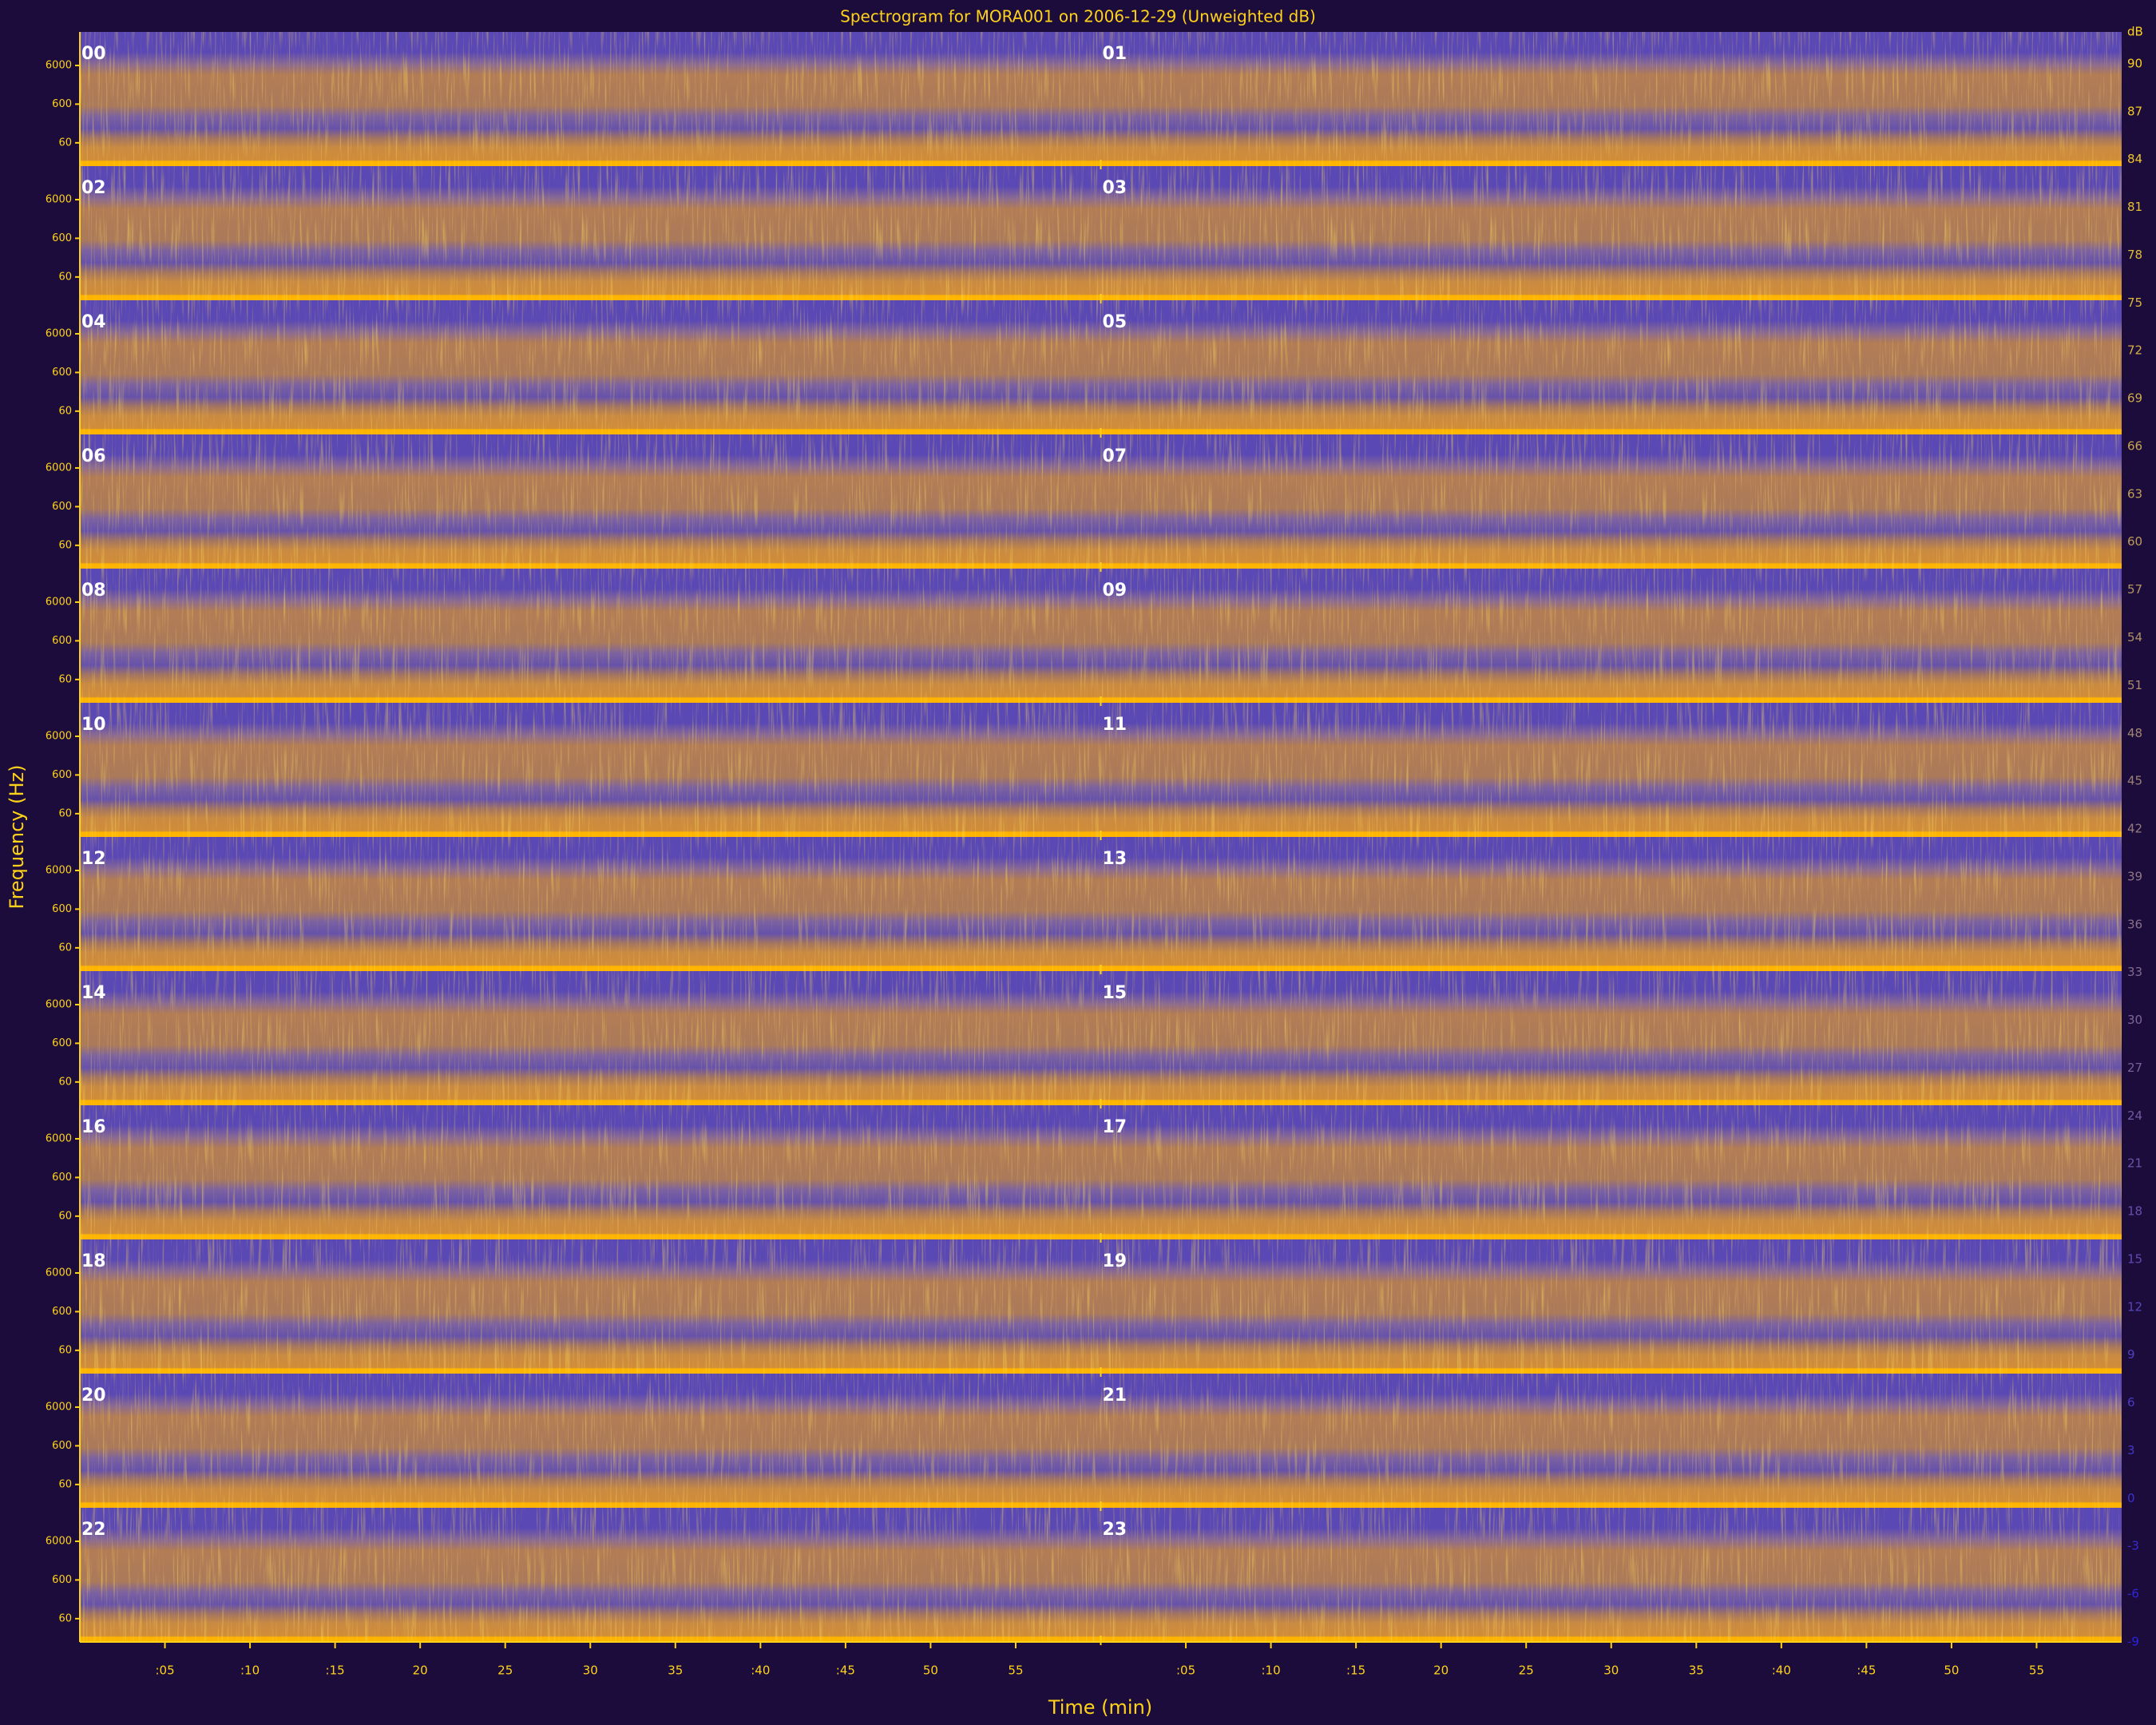 The width and height of the screenshot is (2156, 1725). What do you see at coordinates (1115, 1127) in the screenshot?
I see `hour-label: 17` at bounding box center [1115, 1127].